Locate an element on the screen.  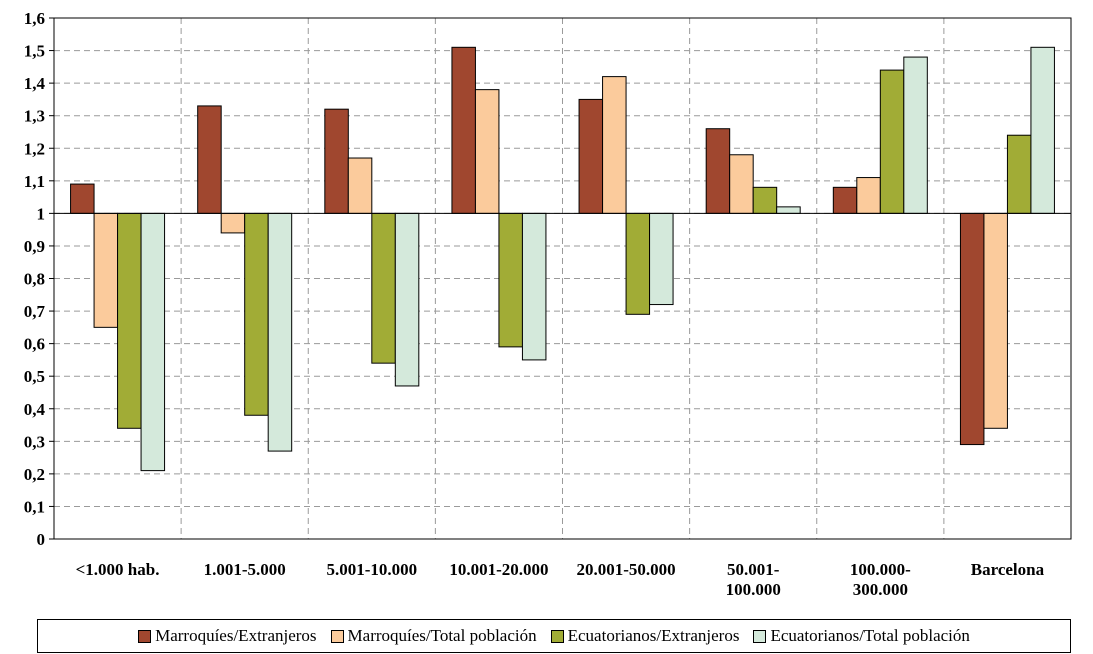
y-tick-label: 0,7 is located at coordinates (35, 311).